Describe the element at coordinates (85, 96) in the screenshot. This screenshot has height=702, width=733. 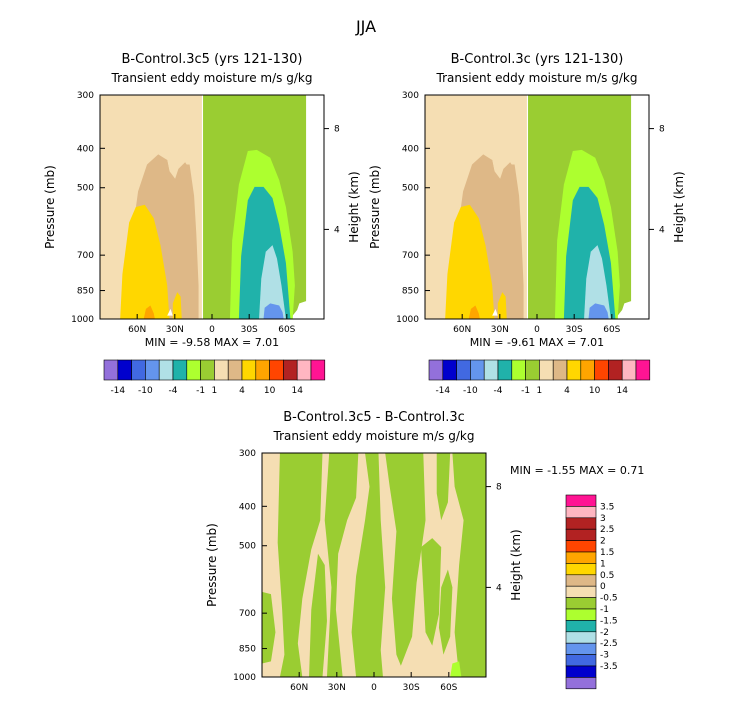
I see `pressure-tick-label: 300` at that location.